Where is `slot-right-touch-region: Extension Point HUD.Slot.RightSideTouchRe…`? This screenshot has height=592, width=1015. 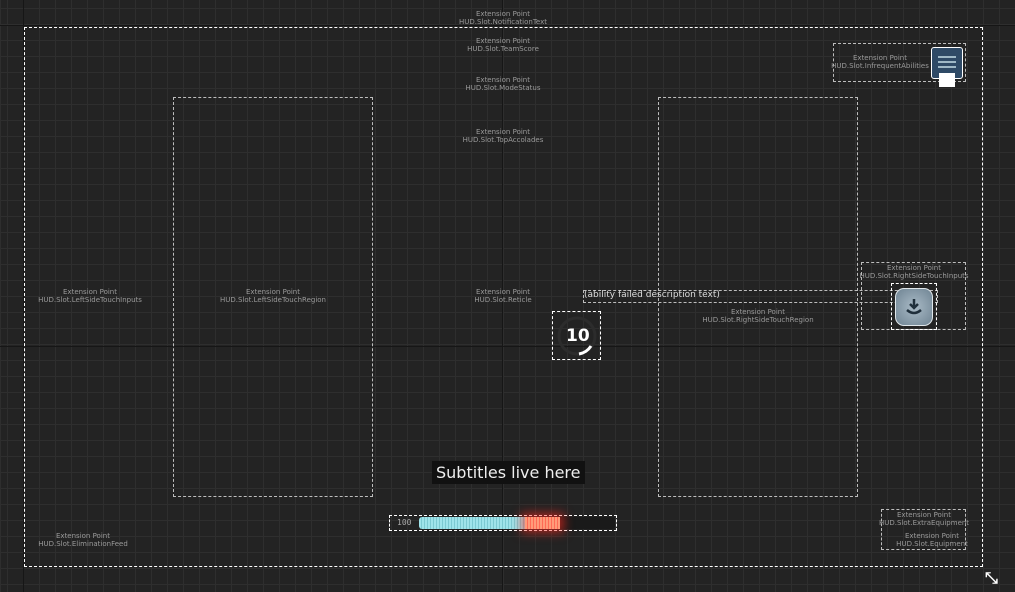
slot-right-touch-region: Extension Point HUD.Slot.RightSideTouchRe… is located at coordinates (758, 316).